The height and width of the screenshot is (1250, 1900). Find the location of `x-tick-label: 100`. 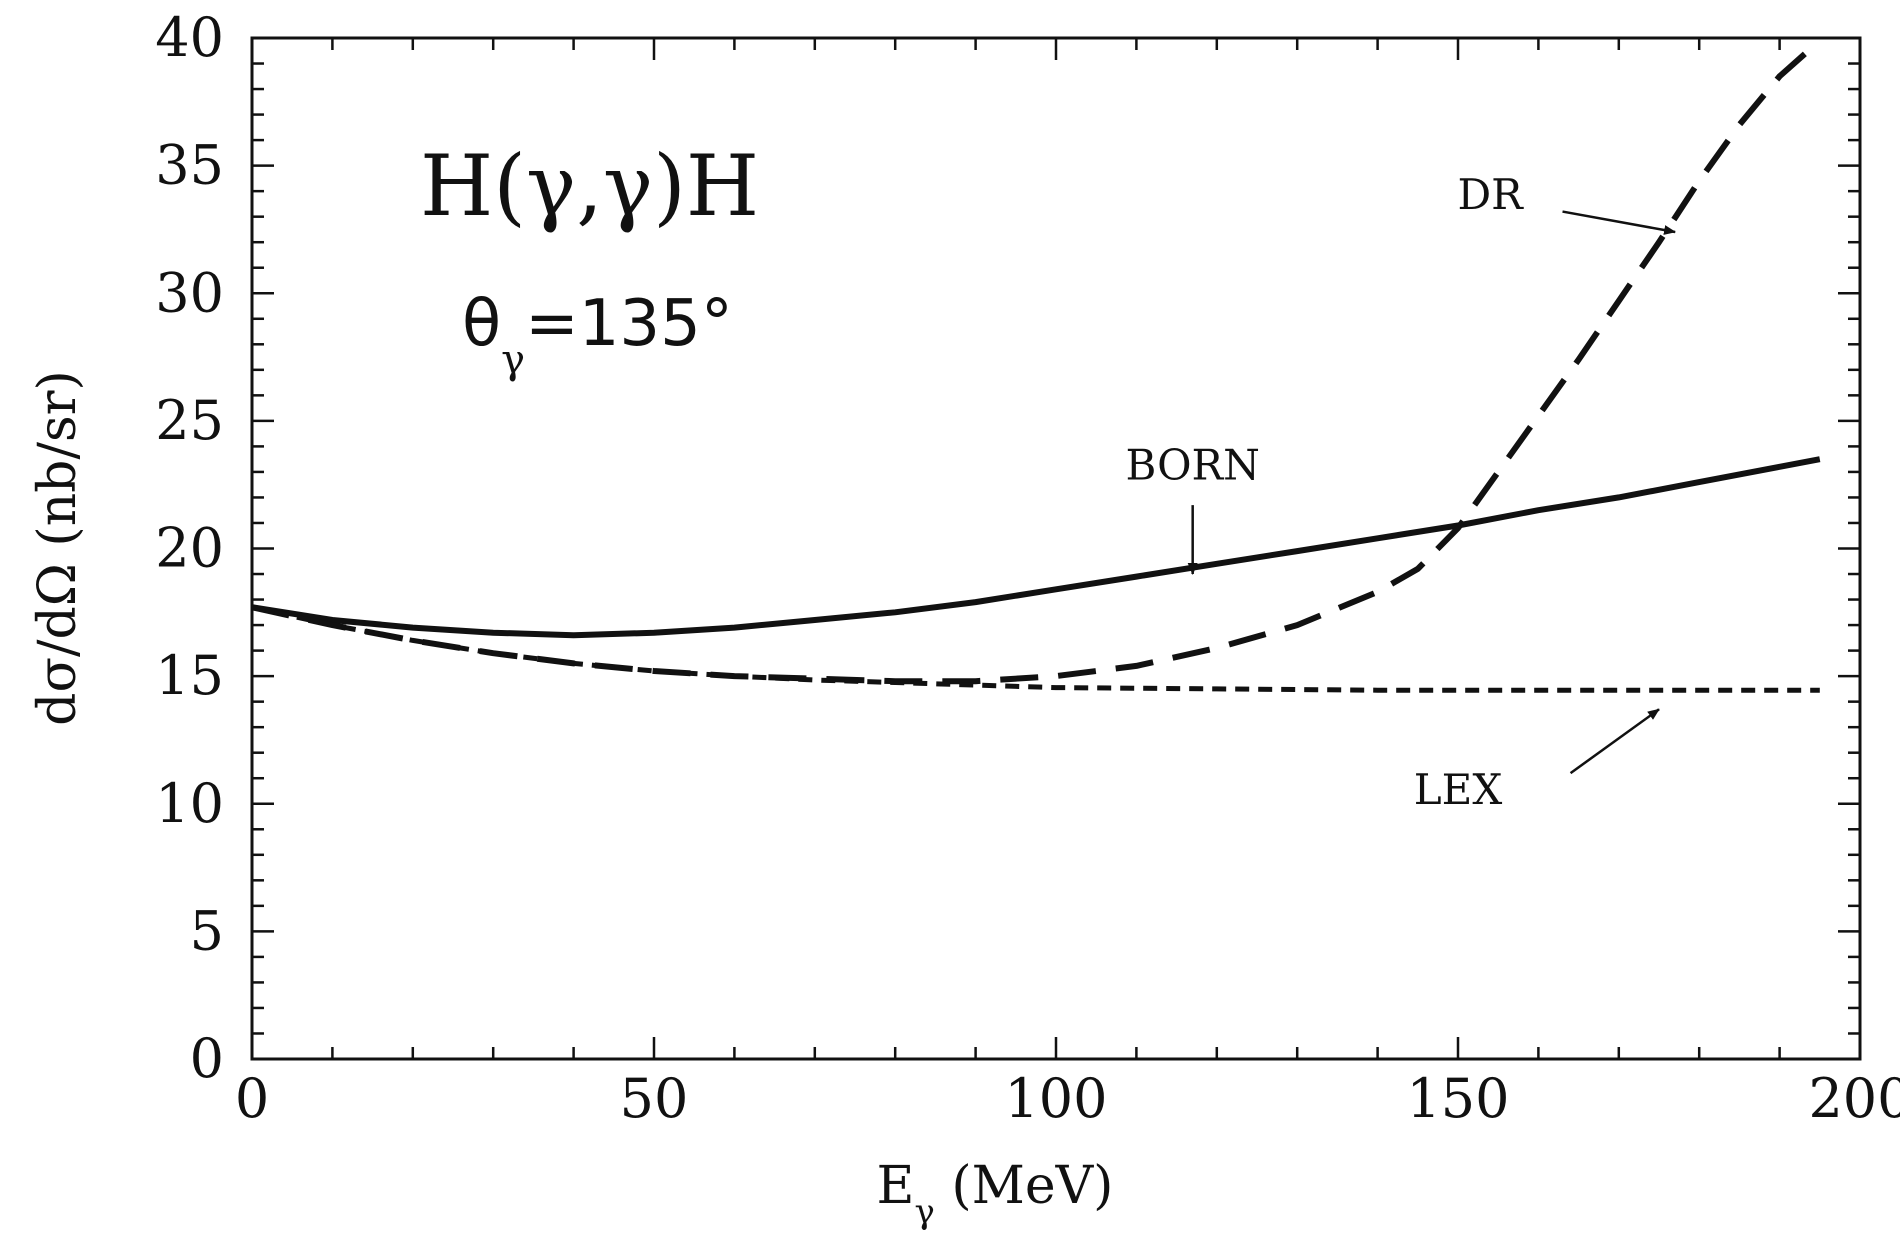

x-tick-label: 100 is located at coordinates (1055, 1098).